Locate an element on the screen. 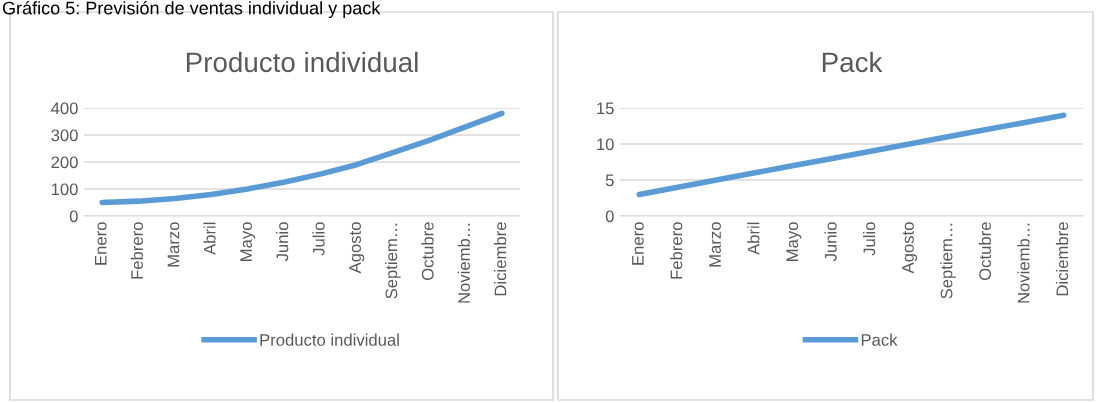 The height and width of the screenshot is (403, 1099). chart-title: Pack is located at coordinates (852, 62).